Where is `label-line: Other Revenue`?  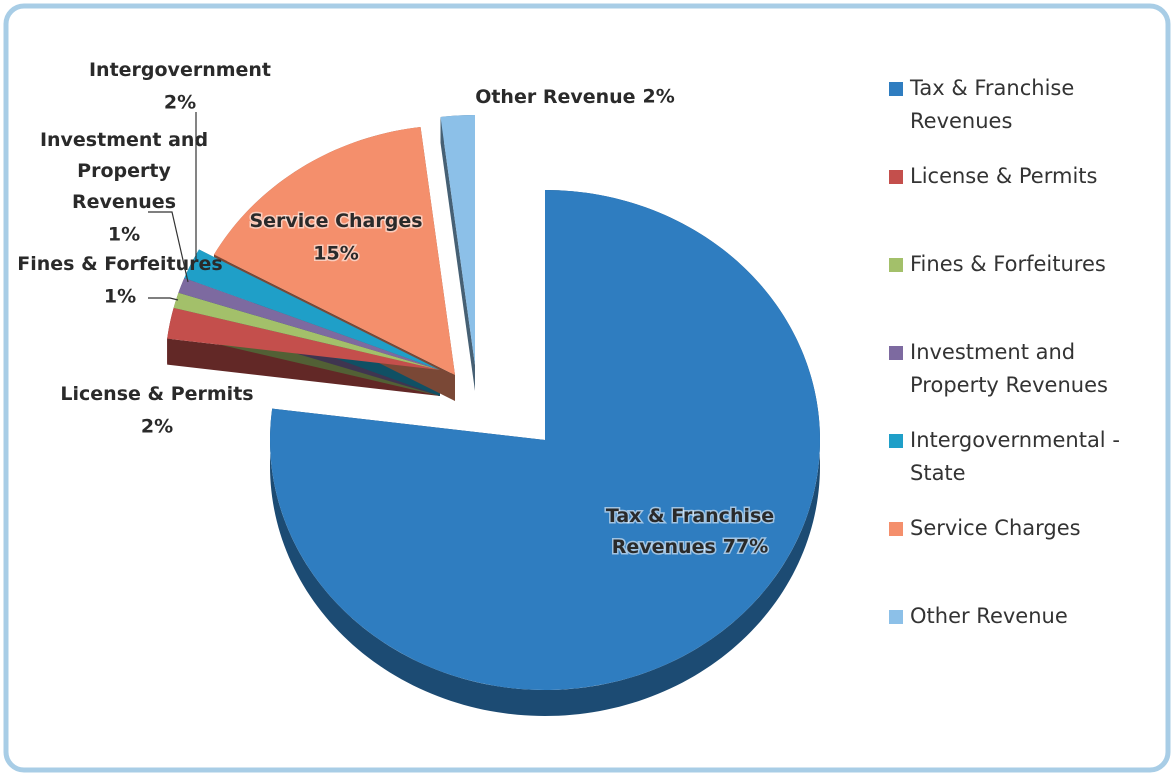 label-line: Other Revenue is located at coordinates (555, 97).